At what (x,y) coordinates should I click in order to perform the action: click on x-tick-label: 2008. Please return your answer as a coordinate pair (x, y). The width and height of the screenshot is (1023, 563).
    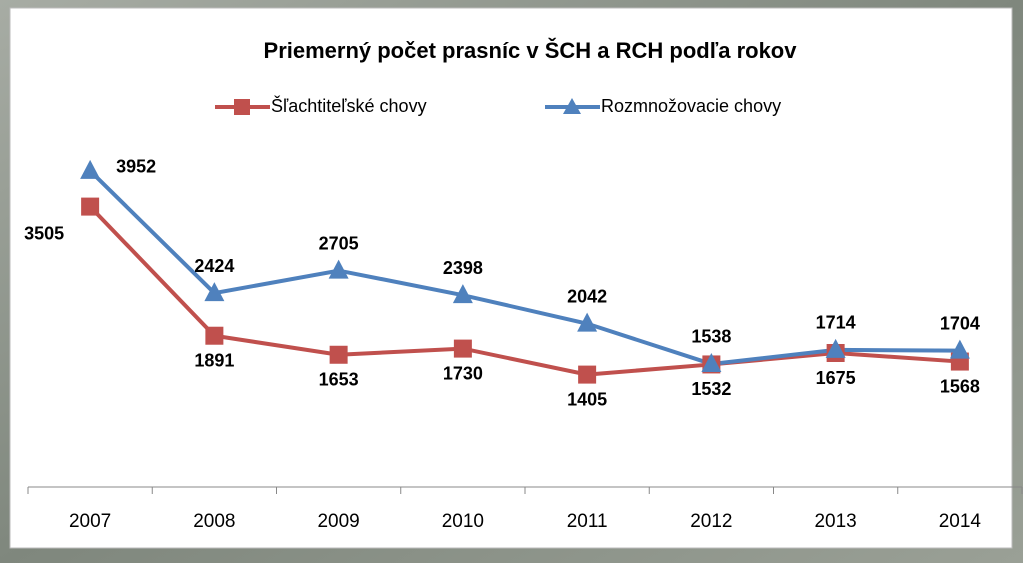
    Looking at the image, I should click on (214, 521).